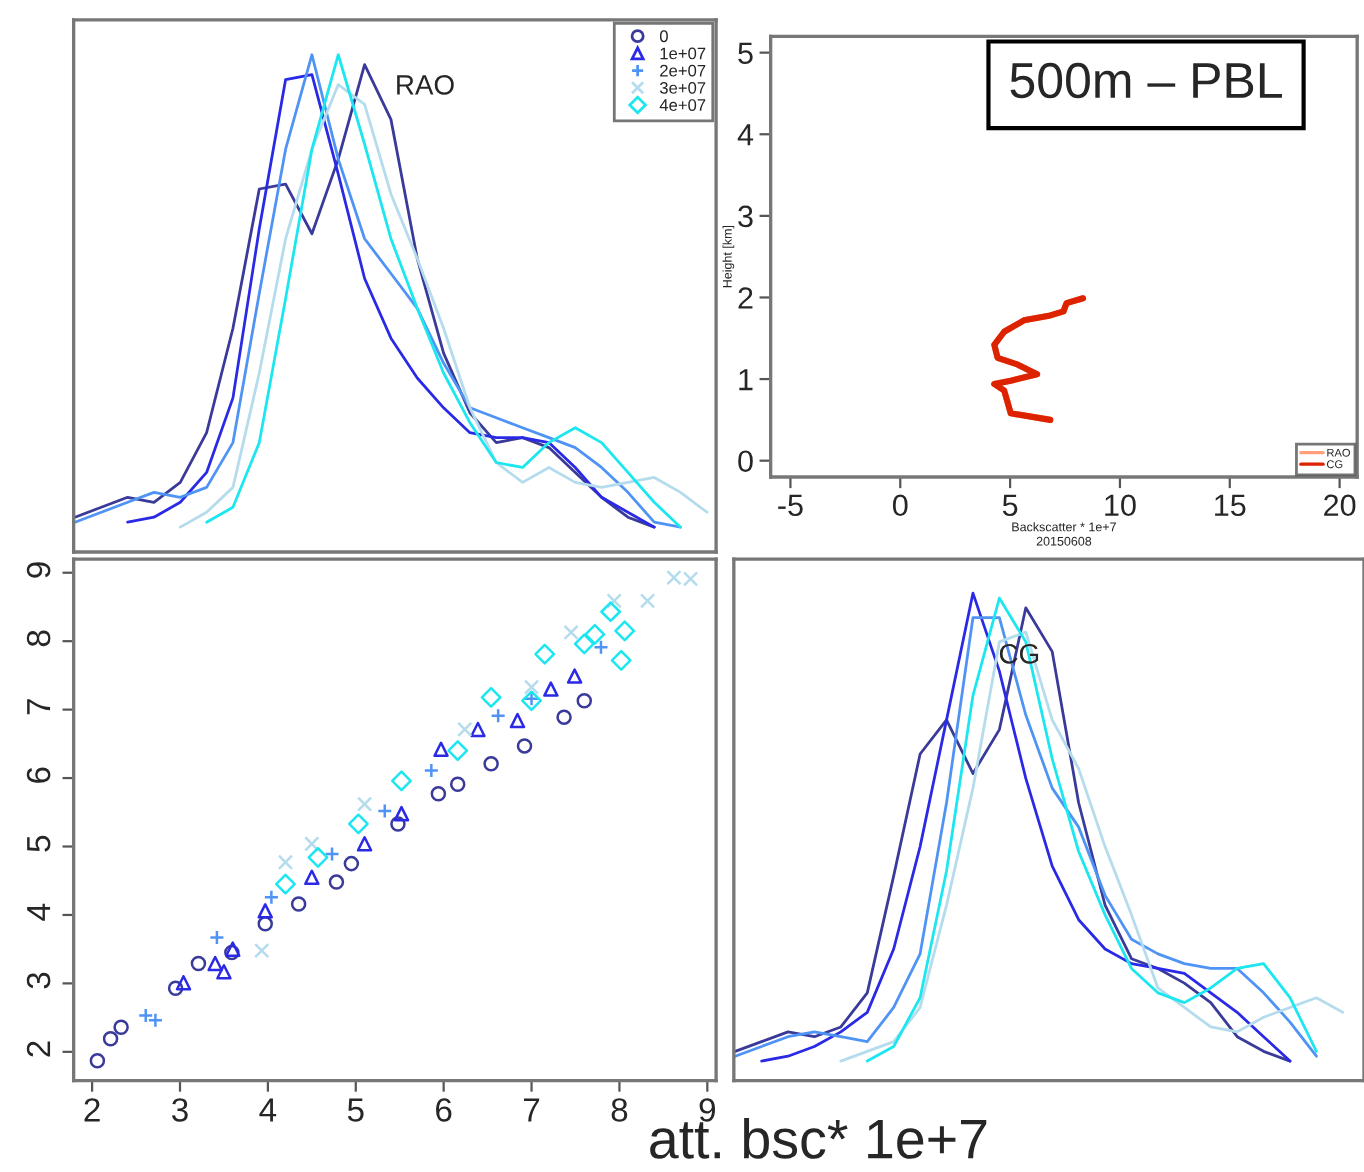 This screenshot has height=1172, width=1364. What do you see at coordinates (619, 1110) in the screenshot?
I see `x-tick-label: 8` at bounding box center [619, 1110].